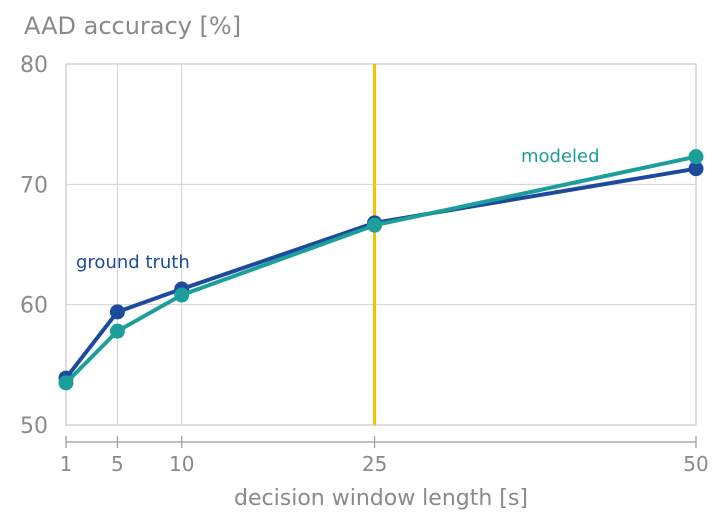  I want to click on series-label-ground-truth: ground truth, so click(133, 262).